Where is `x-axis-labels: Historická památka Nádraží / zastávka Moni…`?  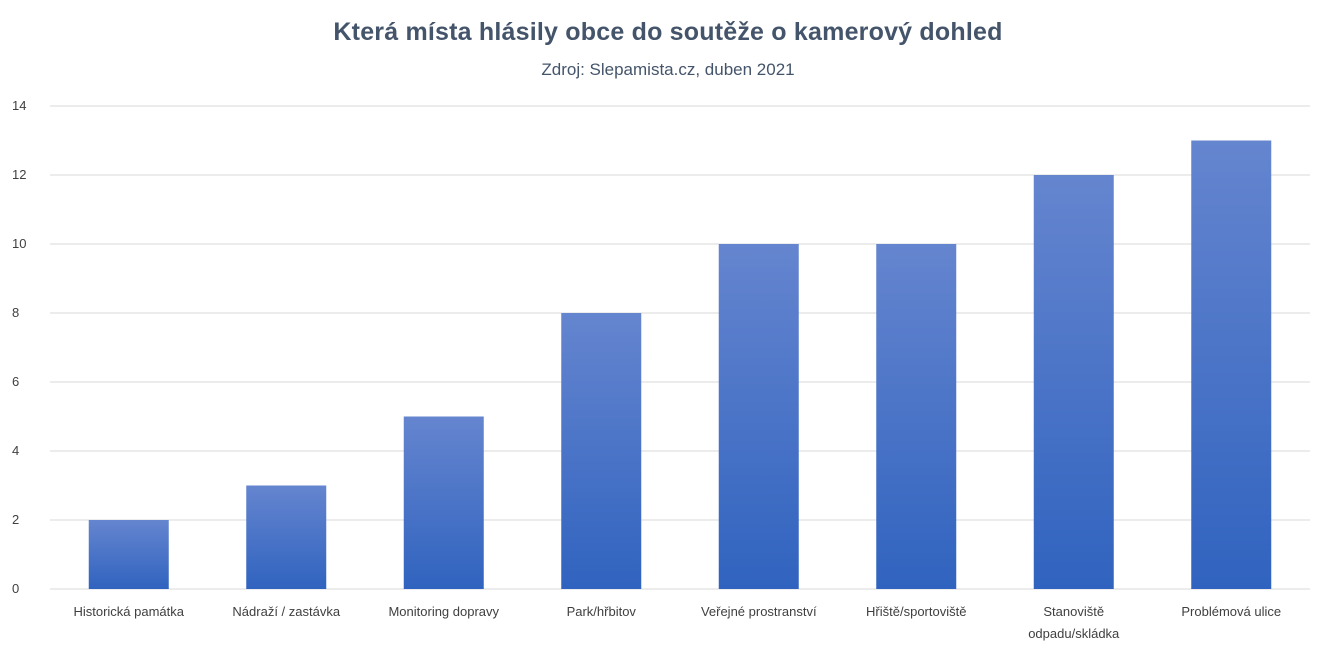 x-axis-labels: Historická památka Nádraží / zastávka Moni… is located at coordinates (677, 622).